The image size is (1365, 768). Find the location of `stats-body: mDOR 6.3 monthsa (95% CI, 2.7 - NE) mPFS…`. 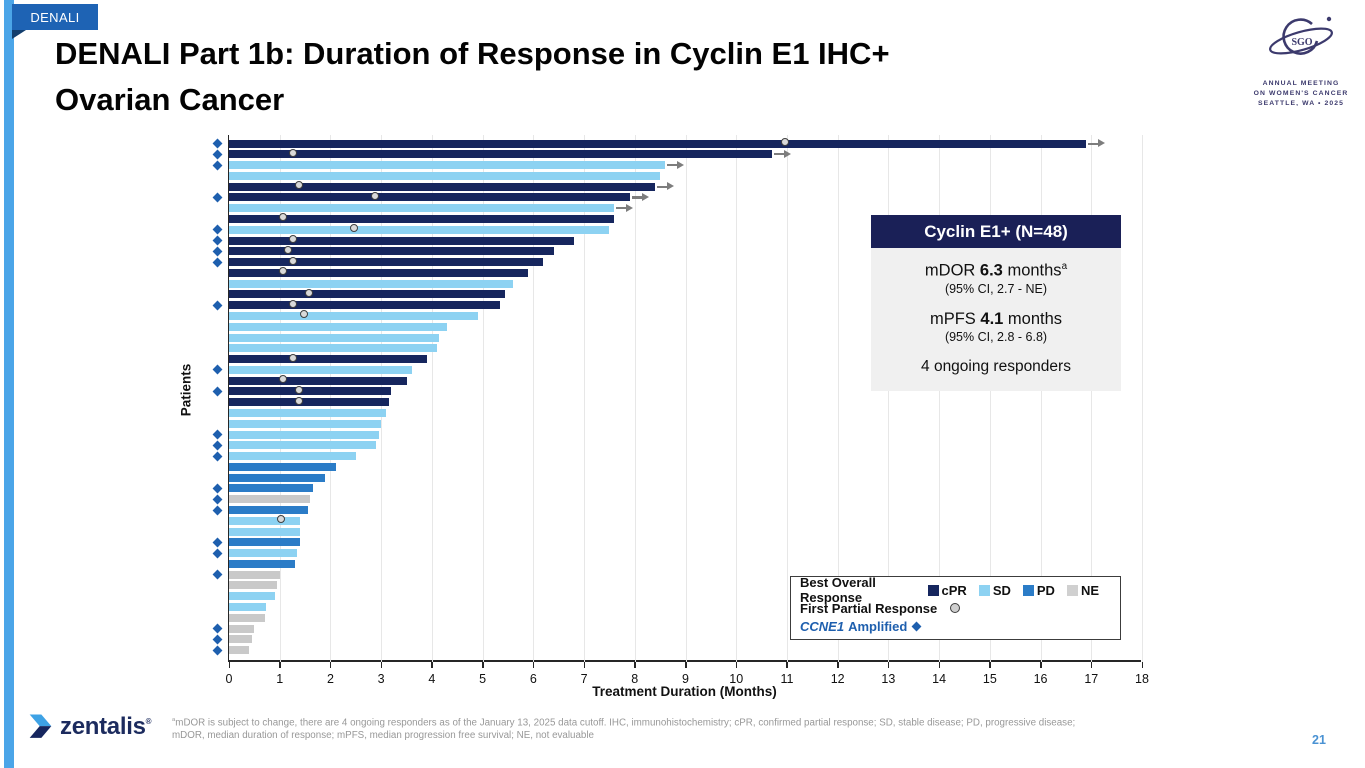

stats-body: mDOR 6.3 monthsa (95% CI, 2.7 - NE) mPFS… is located at coordinates (996, 319).